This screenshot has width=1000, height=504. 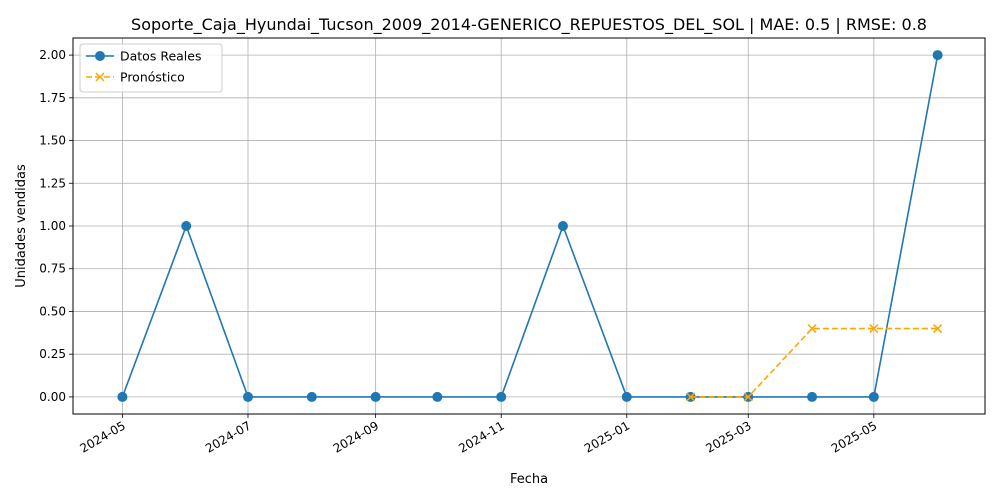 What do you see at coordinates (52, 98) in the screenshot?
I see `y-tick-label: 1.75` at bounding box center [52, 98].